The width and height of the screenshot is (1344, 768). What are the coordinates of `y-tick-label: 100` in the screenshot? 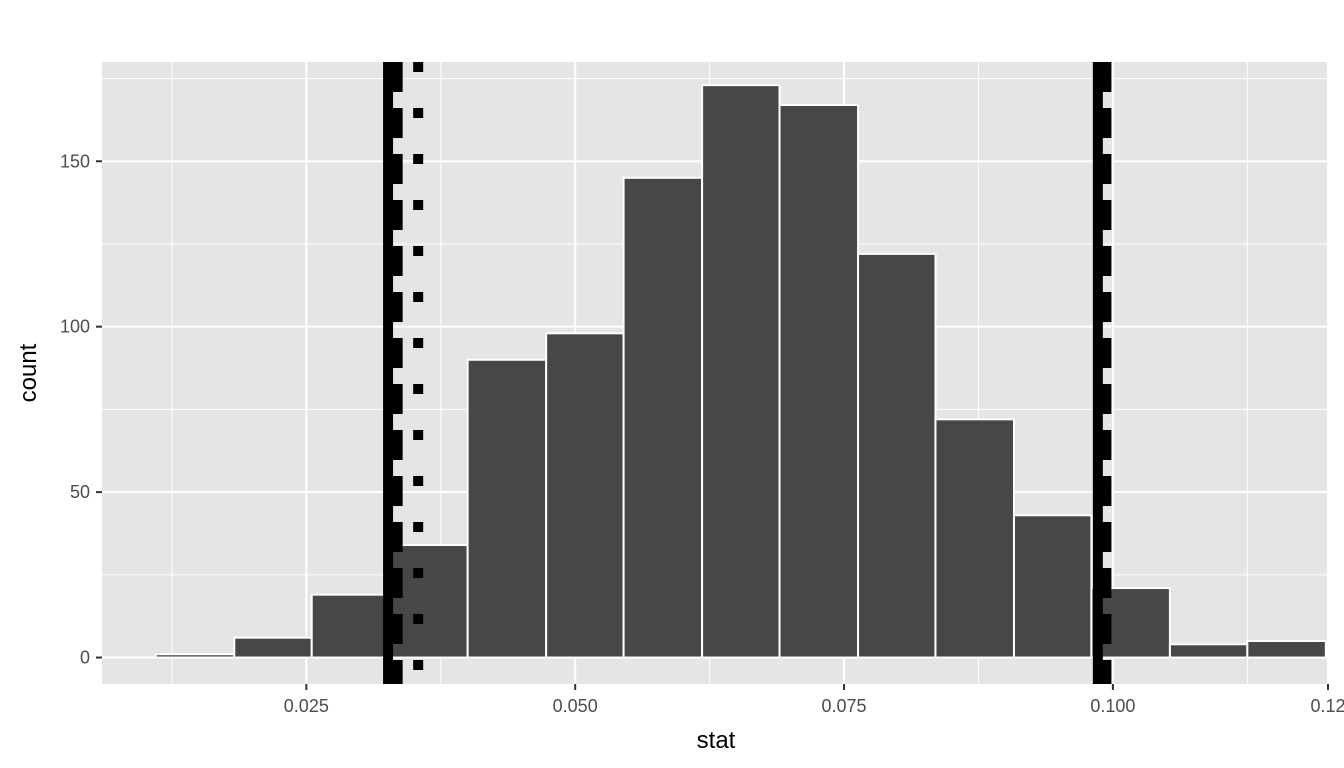 It's located at (75, 327).